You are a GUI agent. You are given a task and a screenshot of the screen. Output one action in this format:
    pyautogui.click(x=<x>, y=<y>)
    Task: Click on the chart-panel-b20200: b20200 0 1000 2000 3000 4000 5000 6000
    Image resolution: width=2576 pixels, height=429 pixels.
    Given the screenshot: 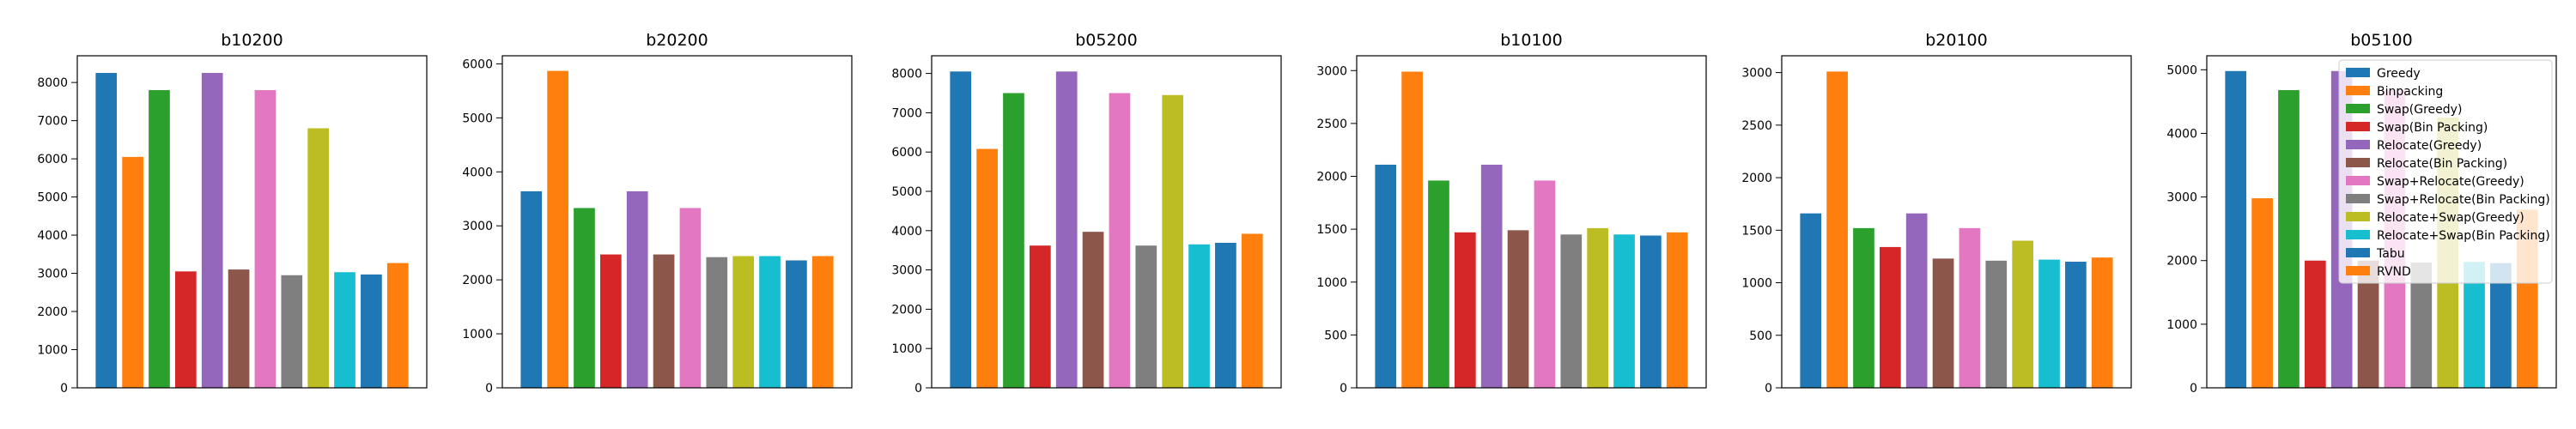 What is the action you would take?
    pyautogui.click(x=658, y=213)
    